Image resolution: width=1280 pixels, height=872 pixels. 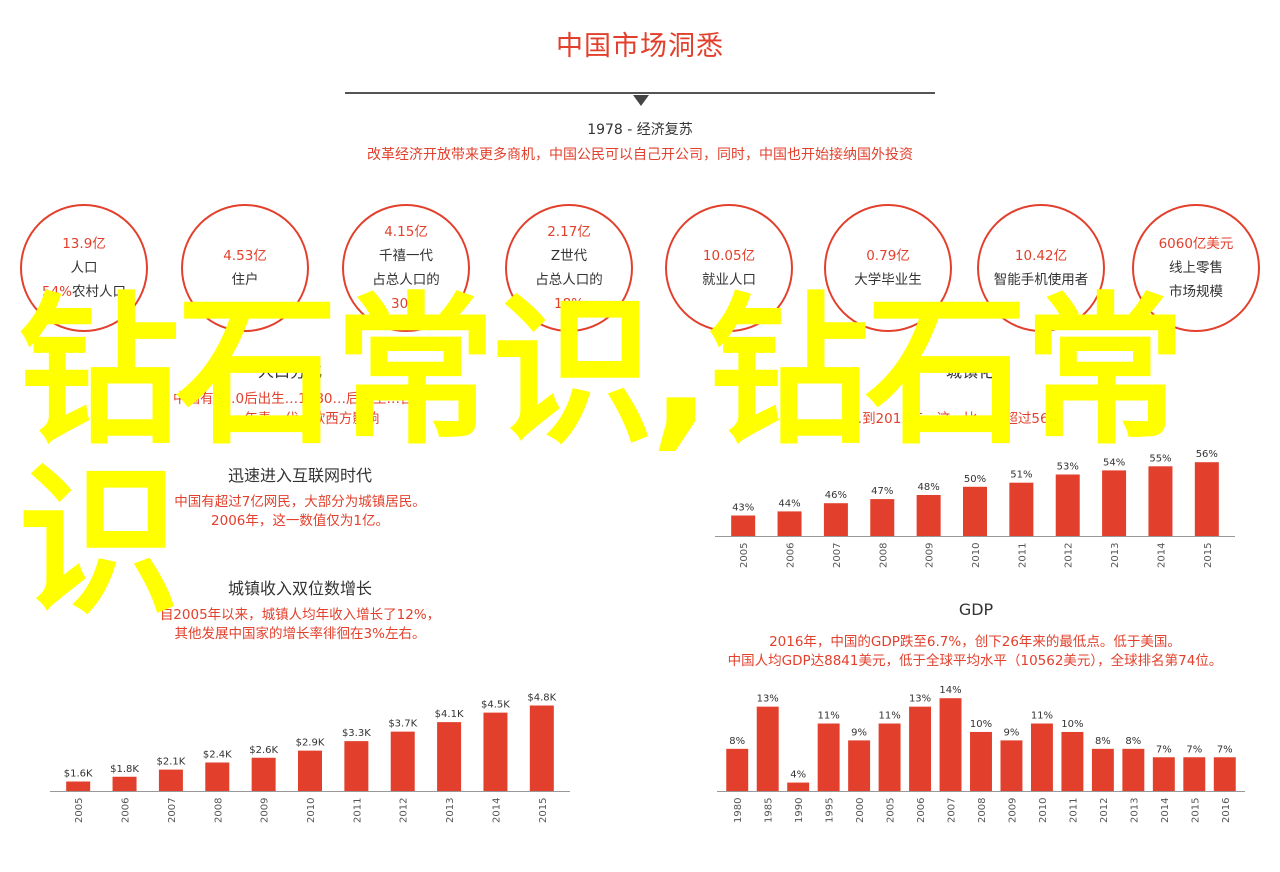 What do you see at coordinates (1012, 732) in the screenshot?
I see `data-label: 9%` at bounding box center [1012, 732].